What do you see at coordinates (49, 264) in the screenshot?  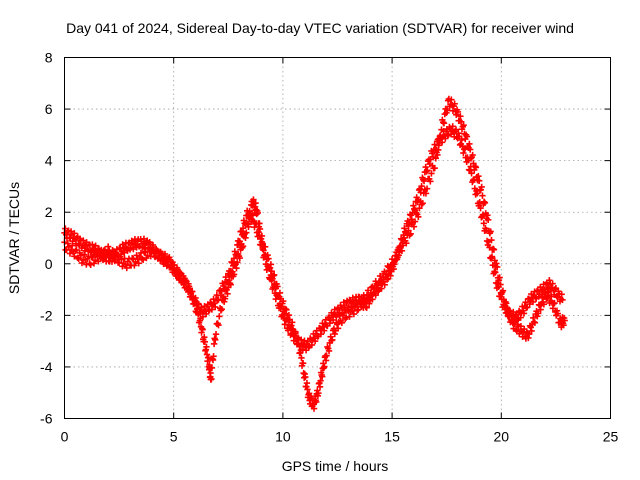 I see `y-tick-label: 0` at bounding box center [49, 264].